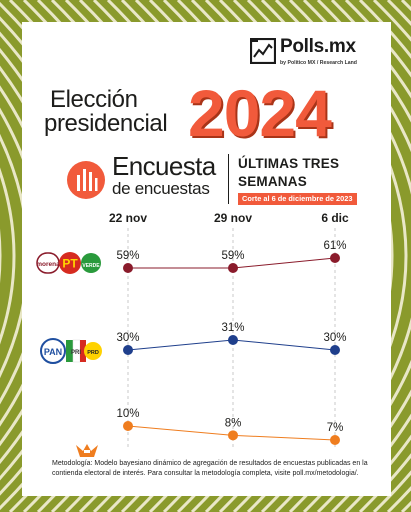 This screenshot has width=411, height=512. Describe the element at coordinates (164, 166) in the screenshot. I see `survey-name-line-1: Encuesta` at that location.